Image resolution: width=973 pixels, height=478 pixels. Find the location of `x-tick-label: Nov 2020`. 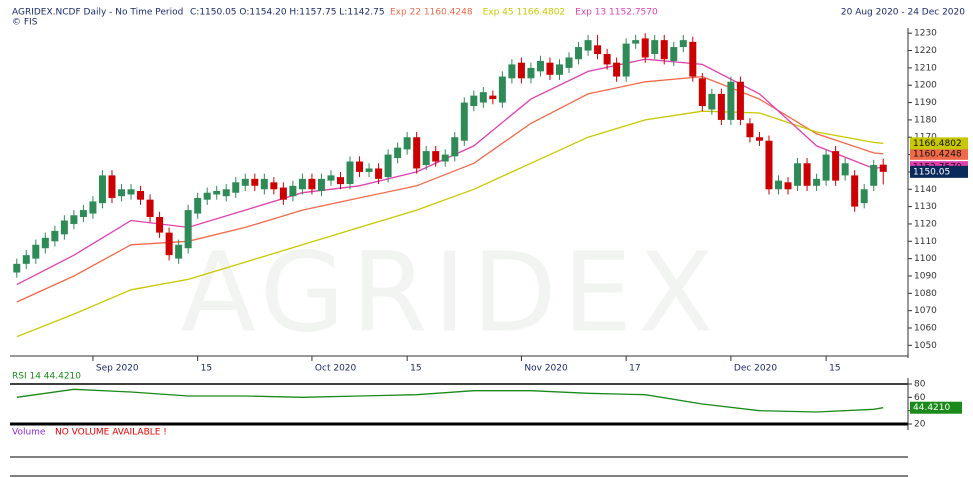

x-tick-label: Nov 2020 is located at coordinates (546, 369).